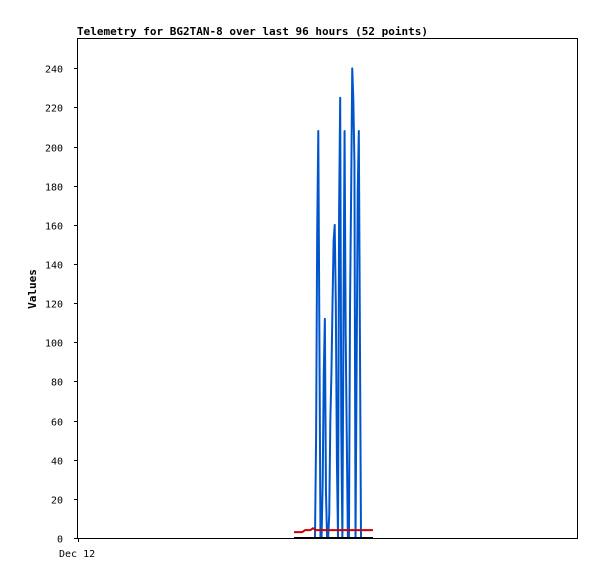  I want to click on y-tick-label: 20, so click(57, 501).